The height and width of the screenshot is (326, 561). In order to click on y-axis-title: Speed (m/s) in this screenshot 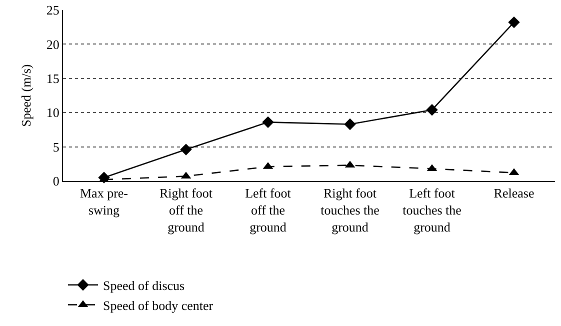, I will do `click(26, 95)`.